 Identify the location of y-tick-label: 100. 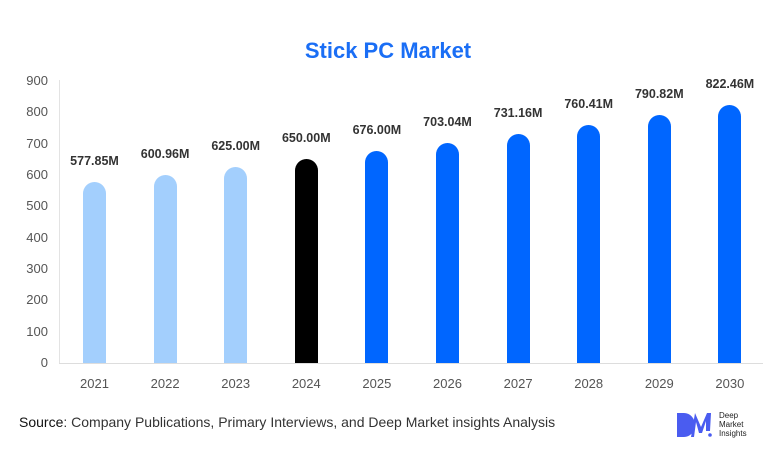
(37, 331).